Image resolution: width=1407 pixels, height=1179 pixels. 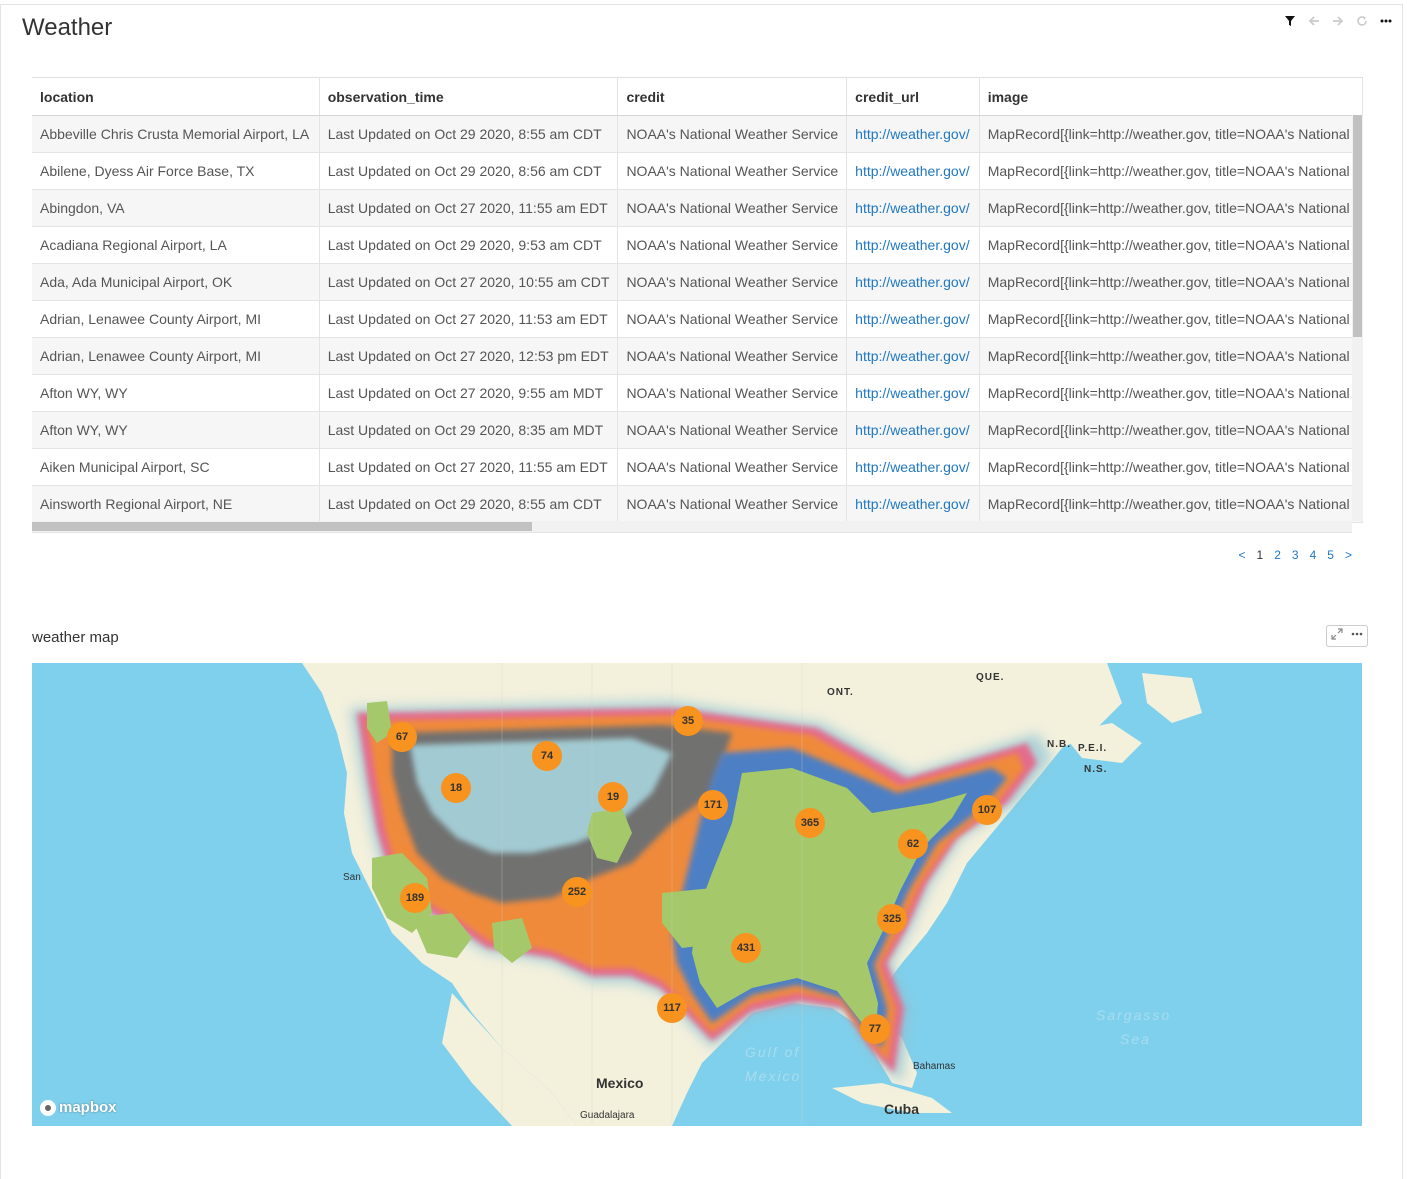 What do you see at coordinates (75, 637) in the screenshot?
I see `map-title: weather map` at bounding box center [75, 637].